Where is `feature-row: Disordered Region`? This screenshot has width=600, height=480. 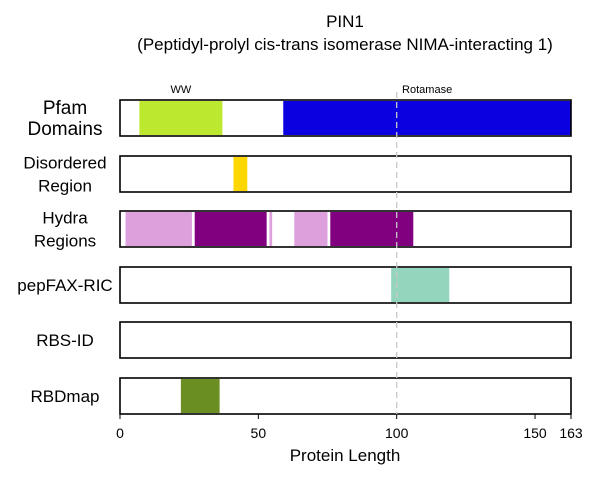
feature-row: Disordered Region is located at coordinates (297, 174).